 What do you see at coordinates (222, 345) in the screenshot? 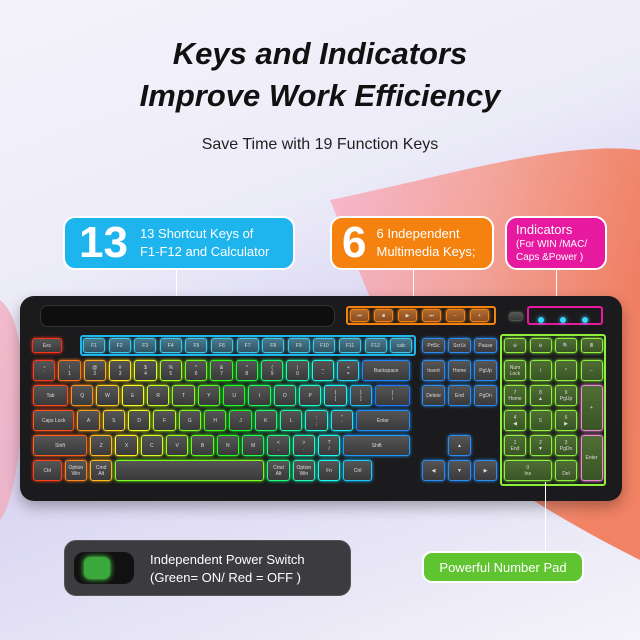
I see `key-f6: F6` at bounding box center [222, 345].